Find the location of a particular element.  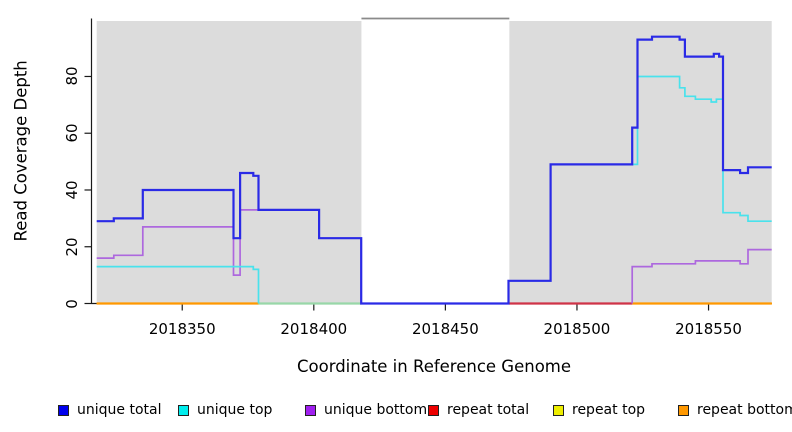

legend-label: unique top is located at coordinates (235, 410).